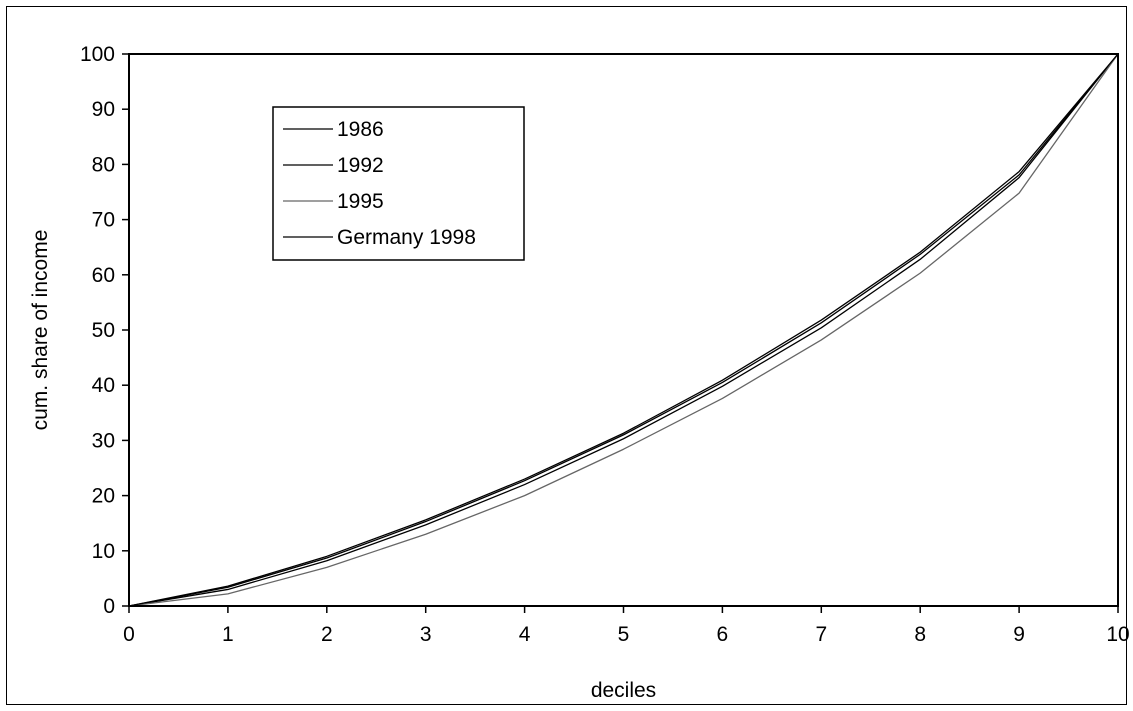 Image resolution: width=1133 pixels, height=711 pixels. What do you see at coordinates (327, 634) in the screenshot?
I see `x-tick-label: 2` at bounding box center [327, 634].